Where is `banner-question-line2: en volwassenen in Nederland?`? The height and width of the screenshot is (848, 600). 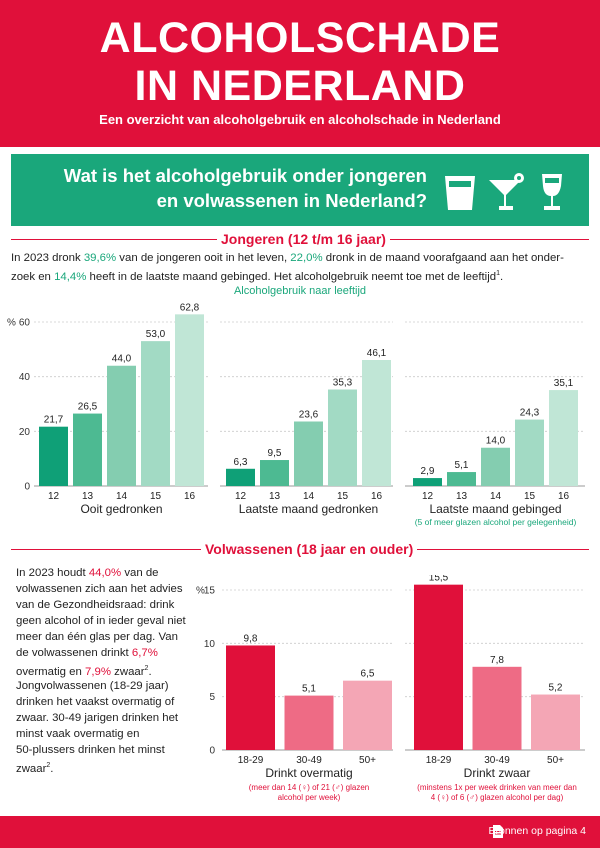 banner-question-line2: en volwassenen in Nederland? is located at coordinates (291, 200).